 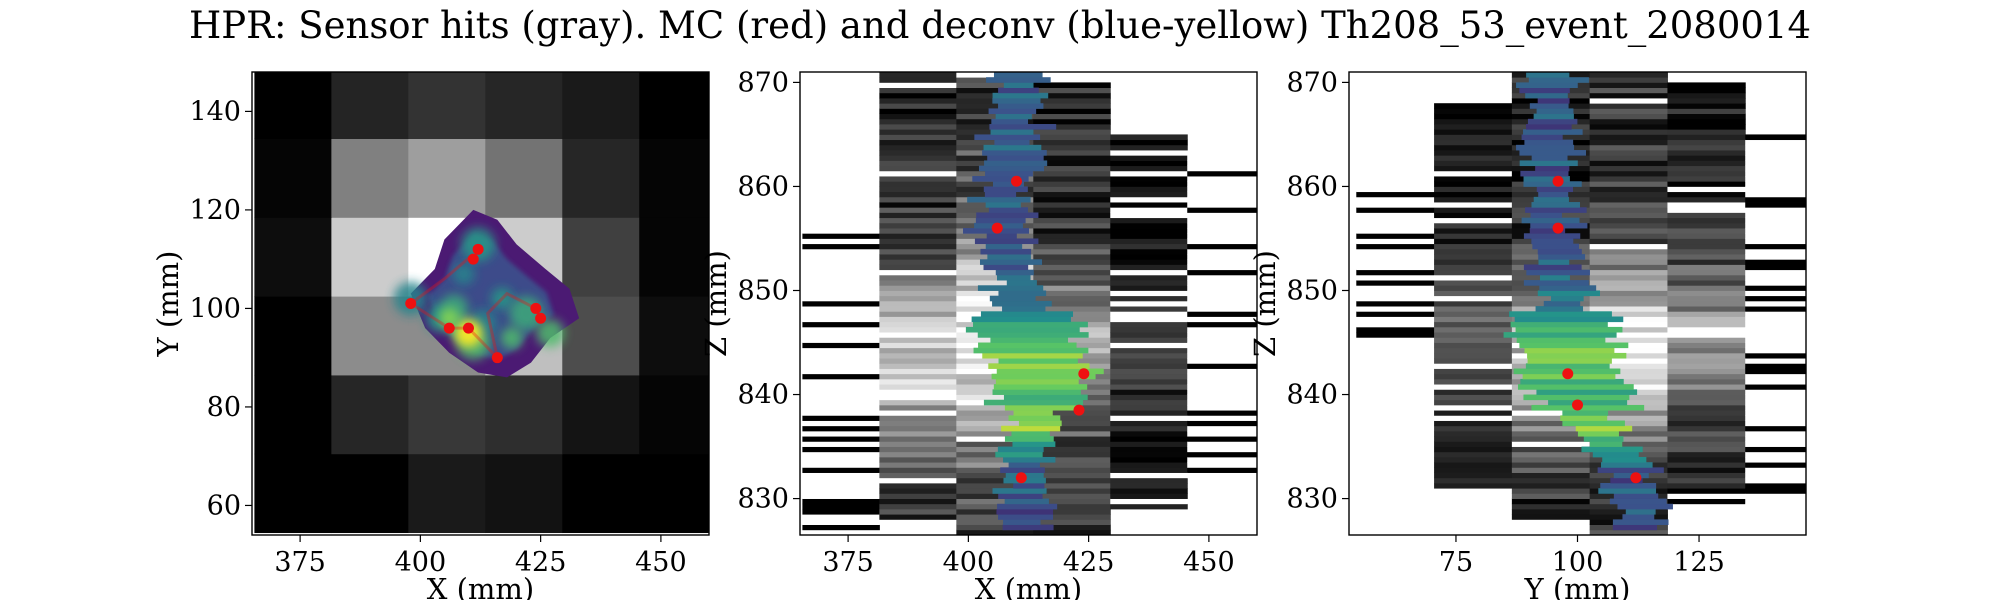 What do you see at coordinates (969, 562) in the screenshot?
I see `x-tick-label: 400` at bounding box center [969, 562].